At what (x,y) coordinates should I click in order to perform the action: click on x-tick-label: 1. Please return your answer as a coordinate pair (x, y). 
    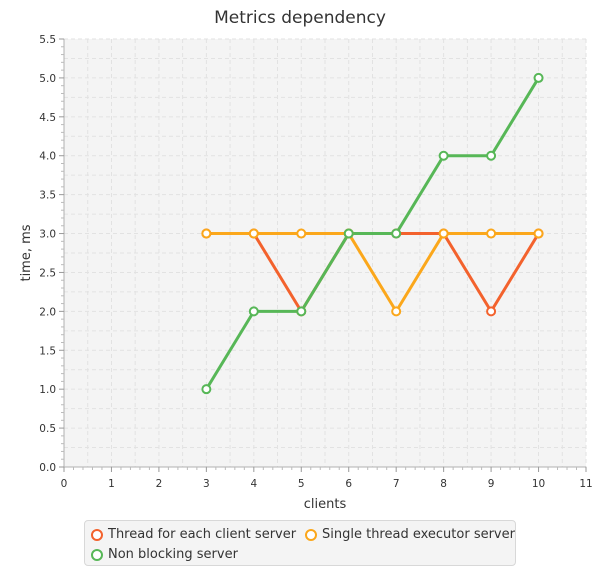
    Looking at the image, I should click on (111, 484).